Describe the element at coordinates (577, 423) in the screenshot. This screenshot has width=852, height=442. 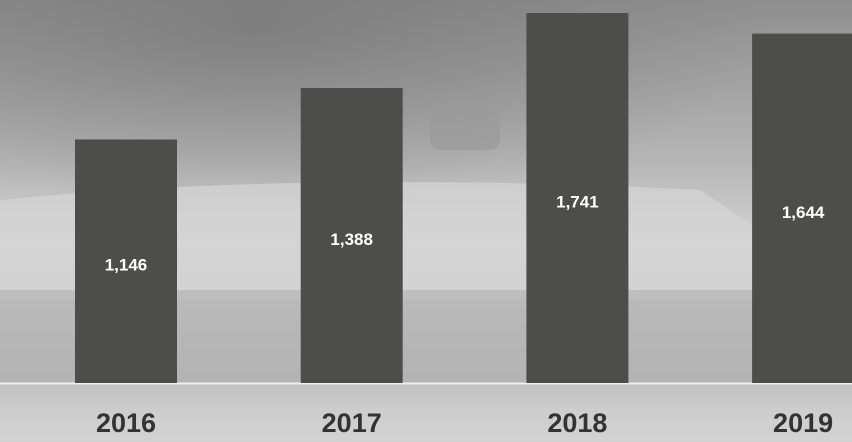
I see `x-tick-label: 2018` at that location.